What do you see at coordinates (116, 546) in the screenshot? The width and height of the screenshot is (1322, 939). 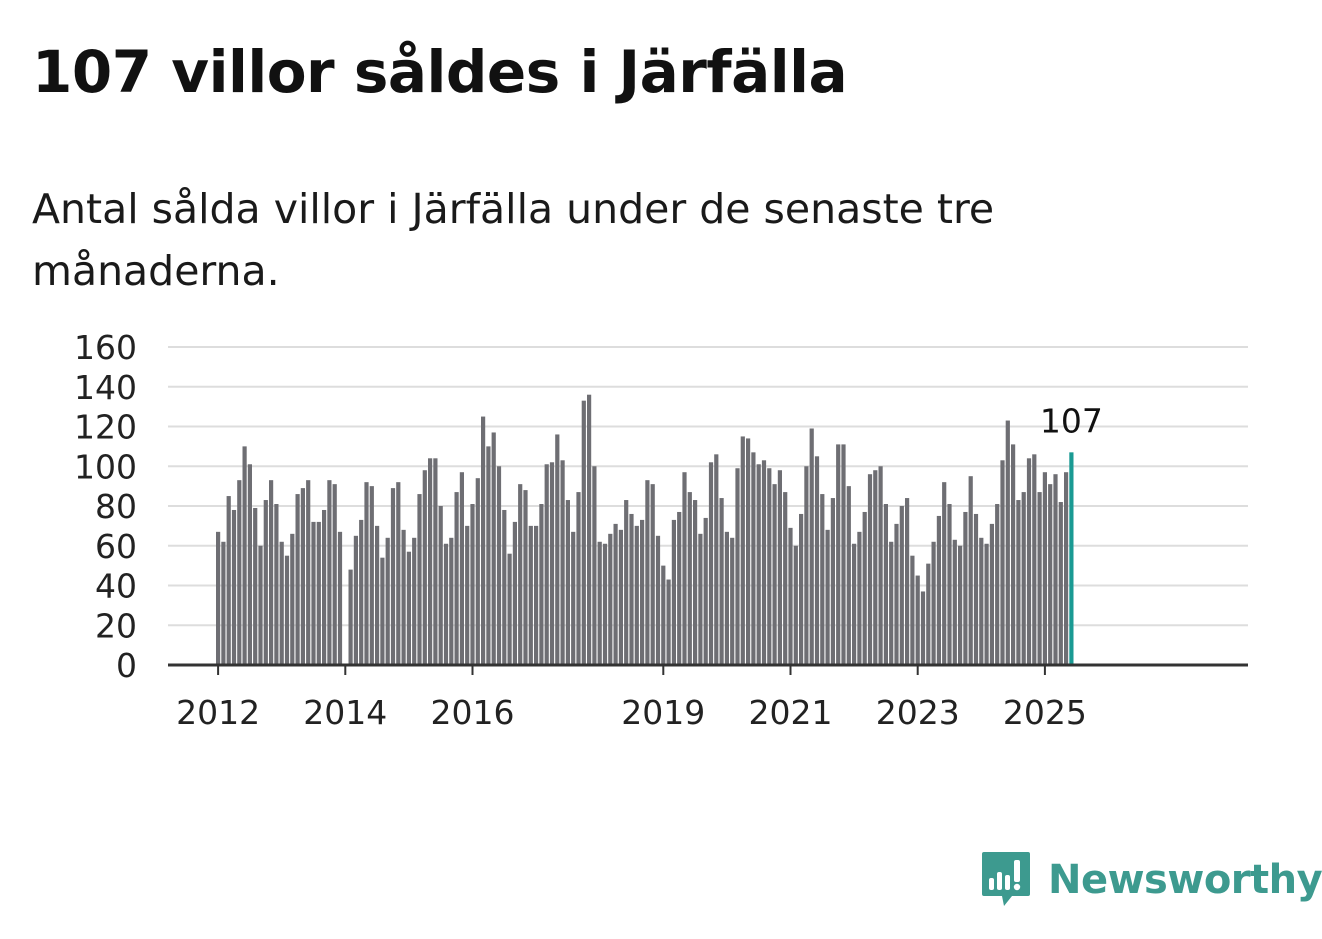 I see `y-tick-label: 60` at bounding box center [116, 546].